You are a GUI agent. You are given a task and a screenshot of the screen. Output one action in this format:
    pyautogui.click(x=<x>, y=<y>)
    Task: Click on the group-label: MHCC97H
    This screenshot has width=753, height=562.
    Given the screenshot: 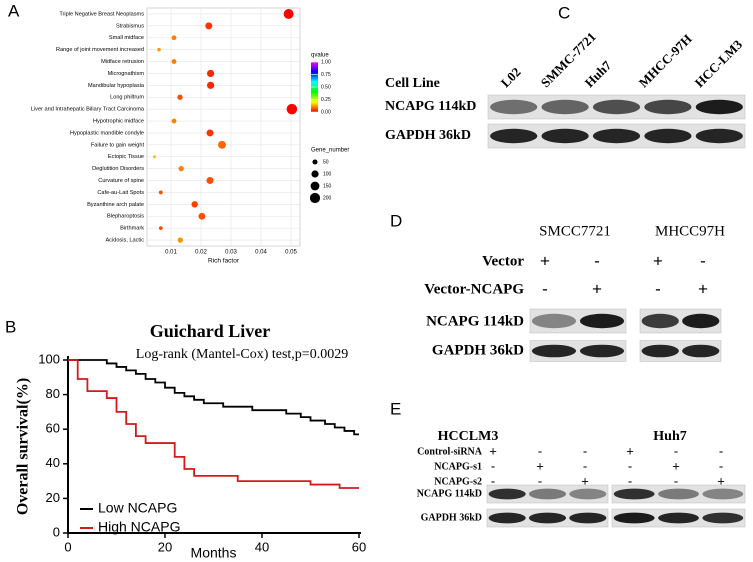 What is the action you would take?
    pyautogui.click(x=690, y=231)
    